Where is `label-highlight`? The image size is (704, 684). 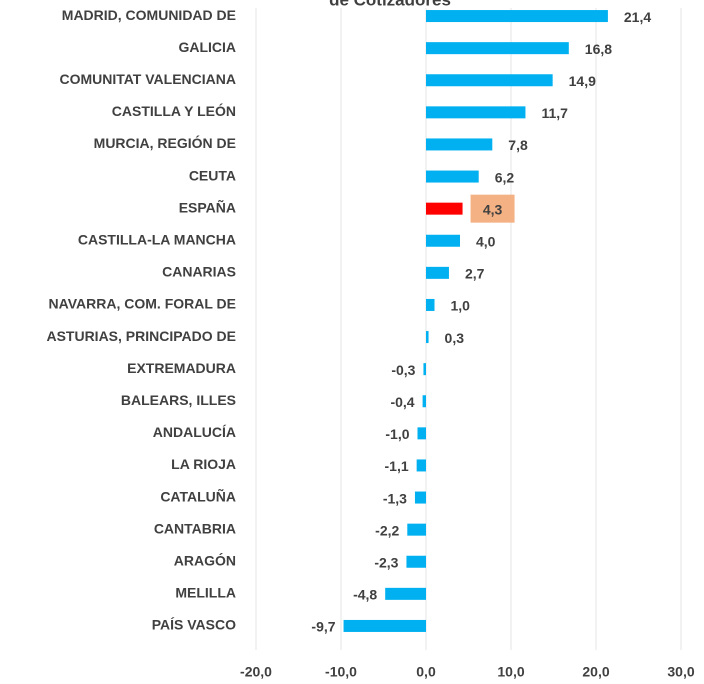
label-highlight is located at coordinates (492, 208).